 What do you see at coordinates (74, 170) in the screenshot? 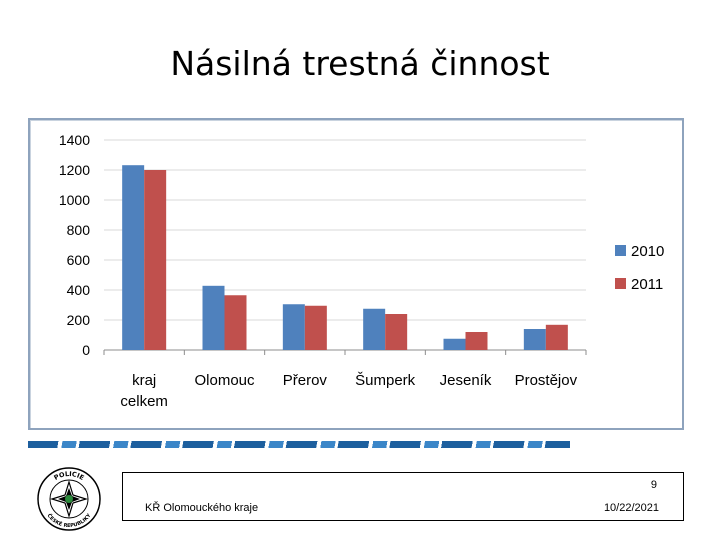
I see `y-tick-label: 1200` at bounding box center [74, 170].